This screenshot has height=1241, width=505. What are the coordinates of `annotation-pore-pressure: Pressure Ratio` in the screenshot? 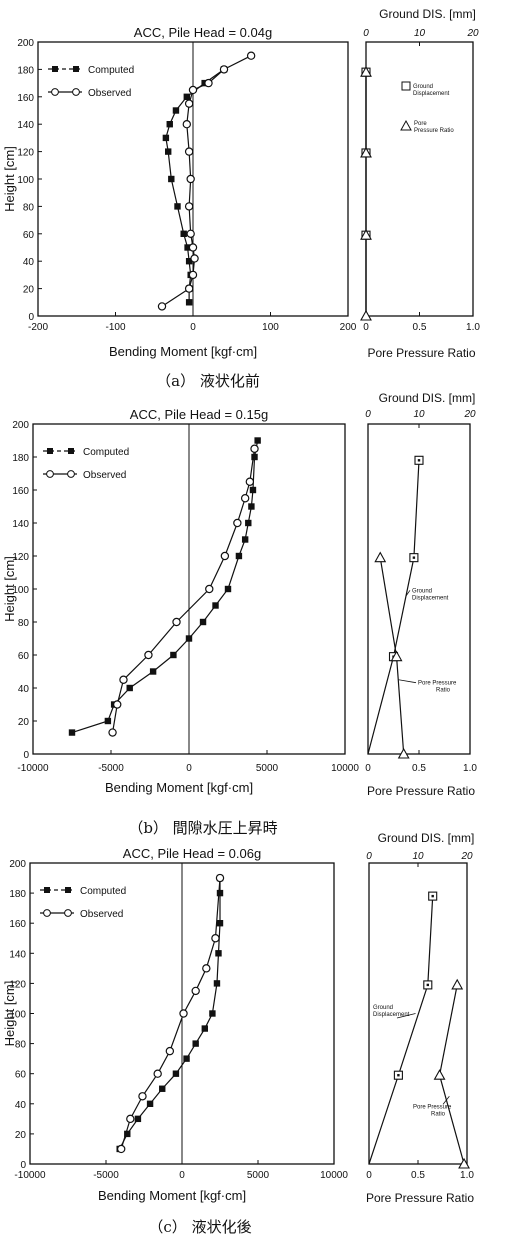 It's located at (434, 131).